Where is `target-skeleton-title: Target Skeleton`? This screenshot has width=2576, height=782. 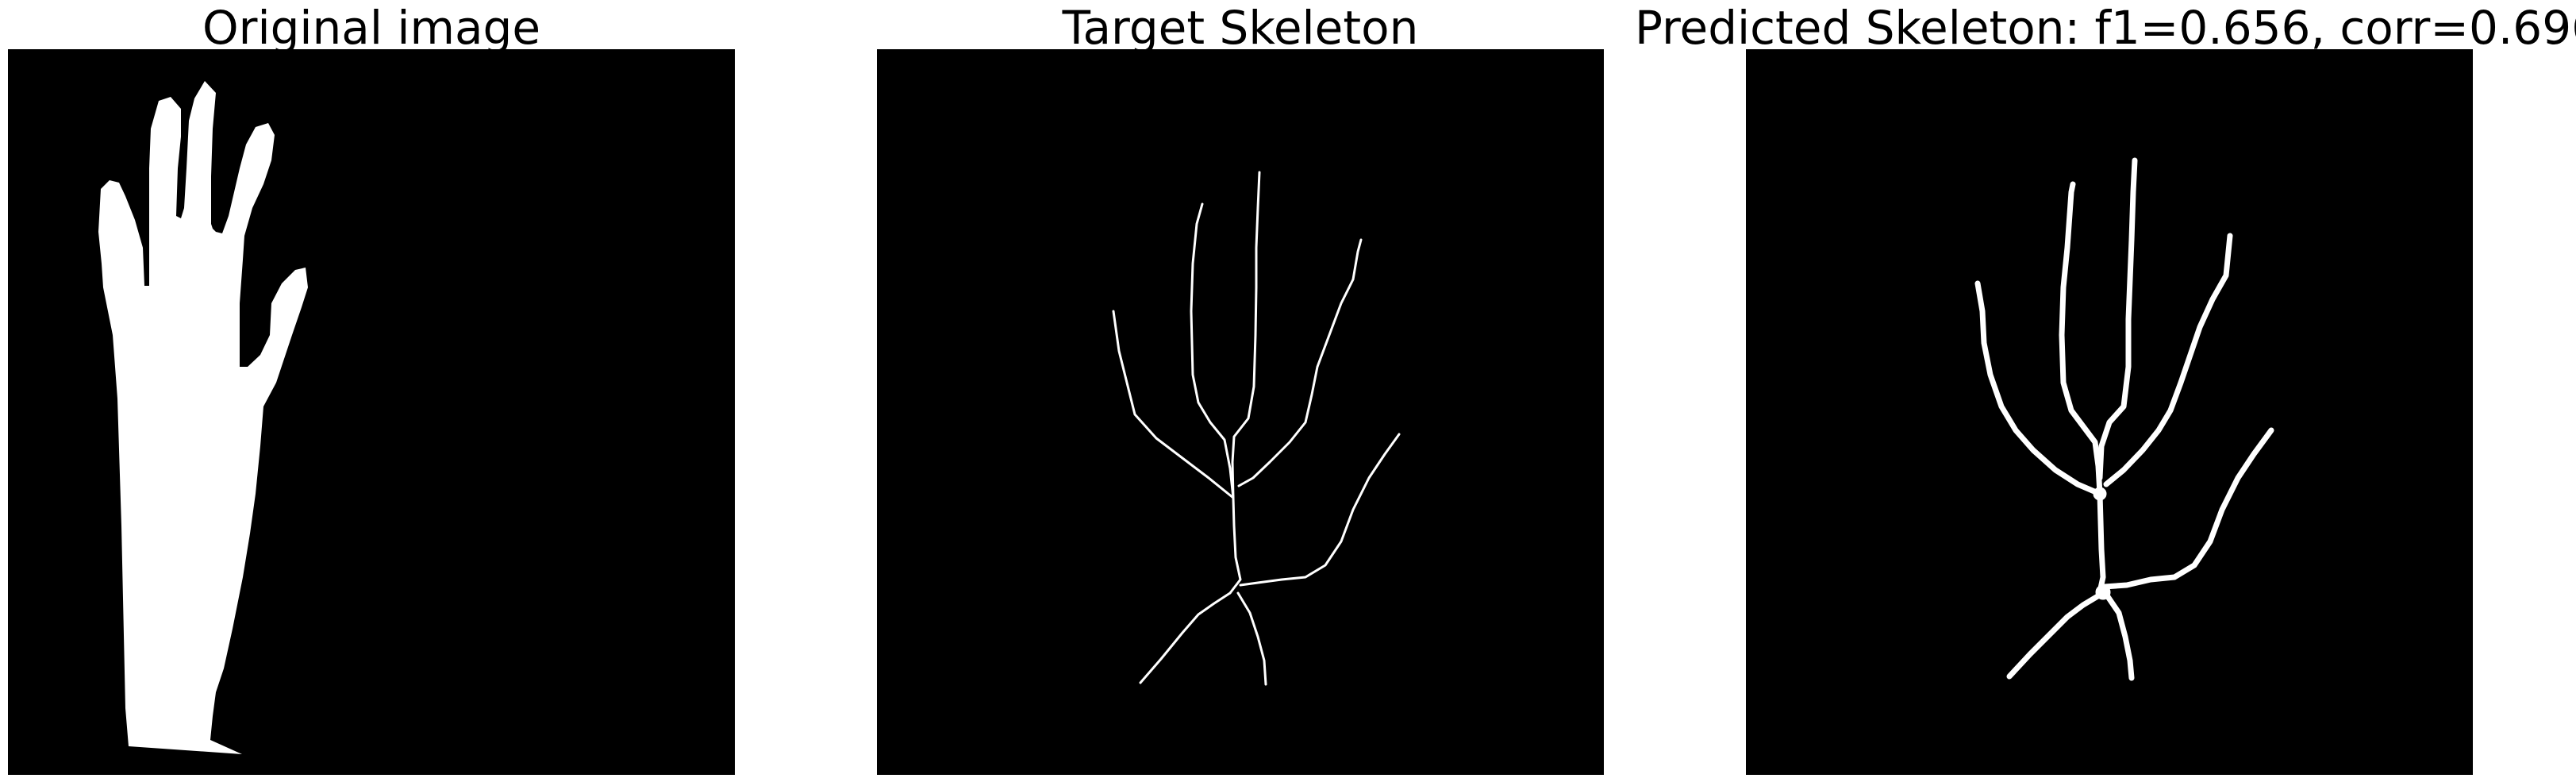 target-skeleton-title: Target Skeleton is located at coordinates (1240, 28).